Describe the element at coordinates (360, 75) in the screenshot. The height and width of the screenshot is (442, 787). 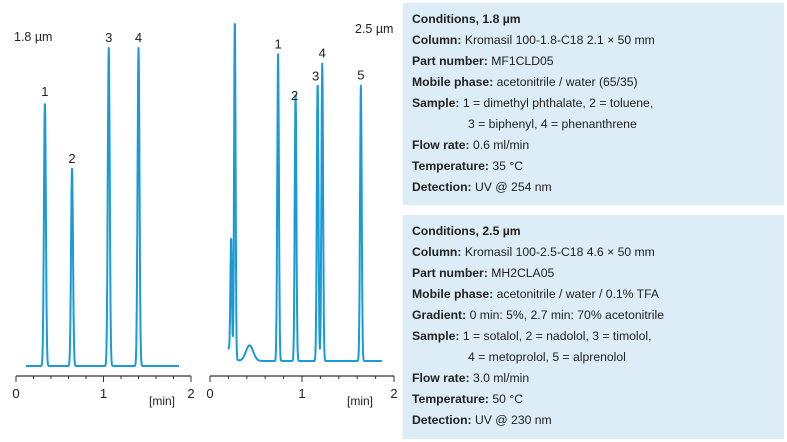
I see `chart-2-peak-label-5: 5` at that location.